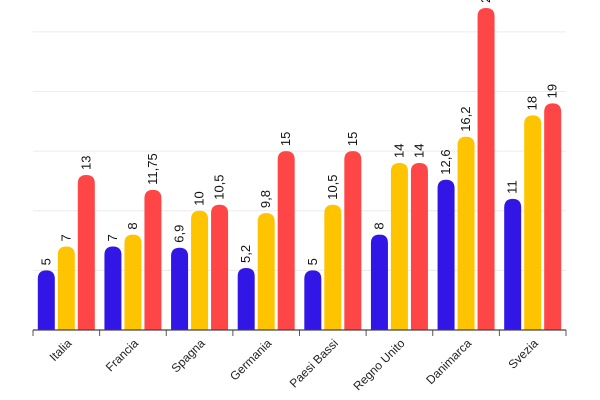  I want to click on value-label: 10, so click(199, 198).